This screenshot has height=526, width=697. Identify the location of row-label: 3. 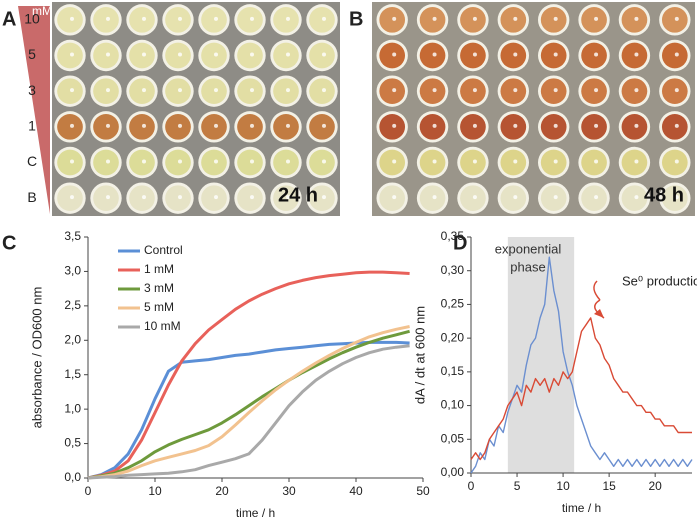
(32, 90).